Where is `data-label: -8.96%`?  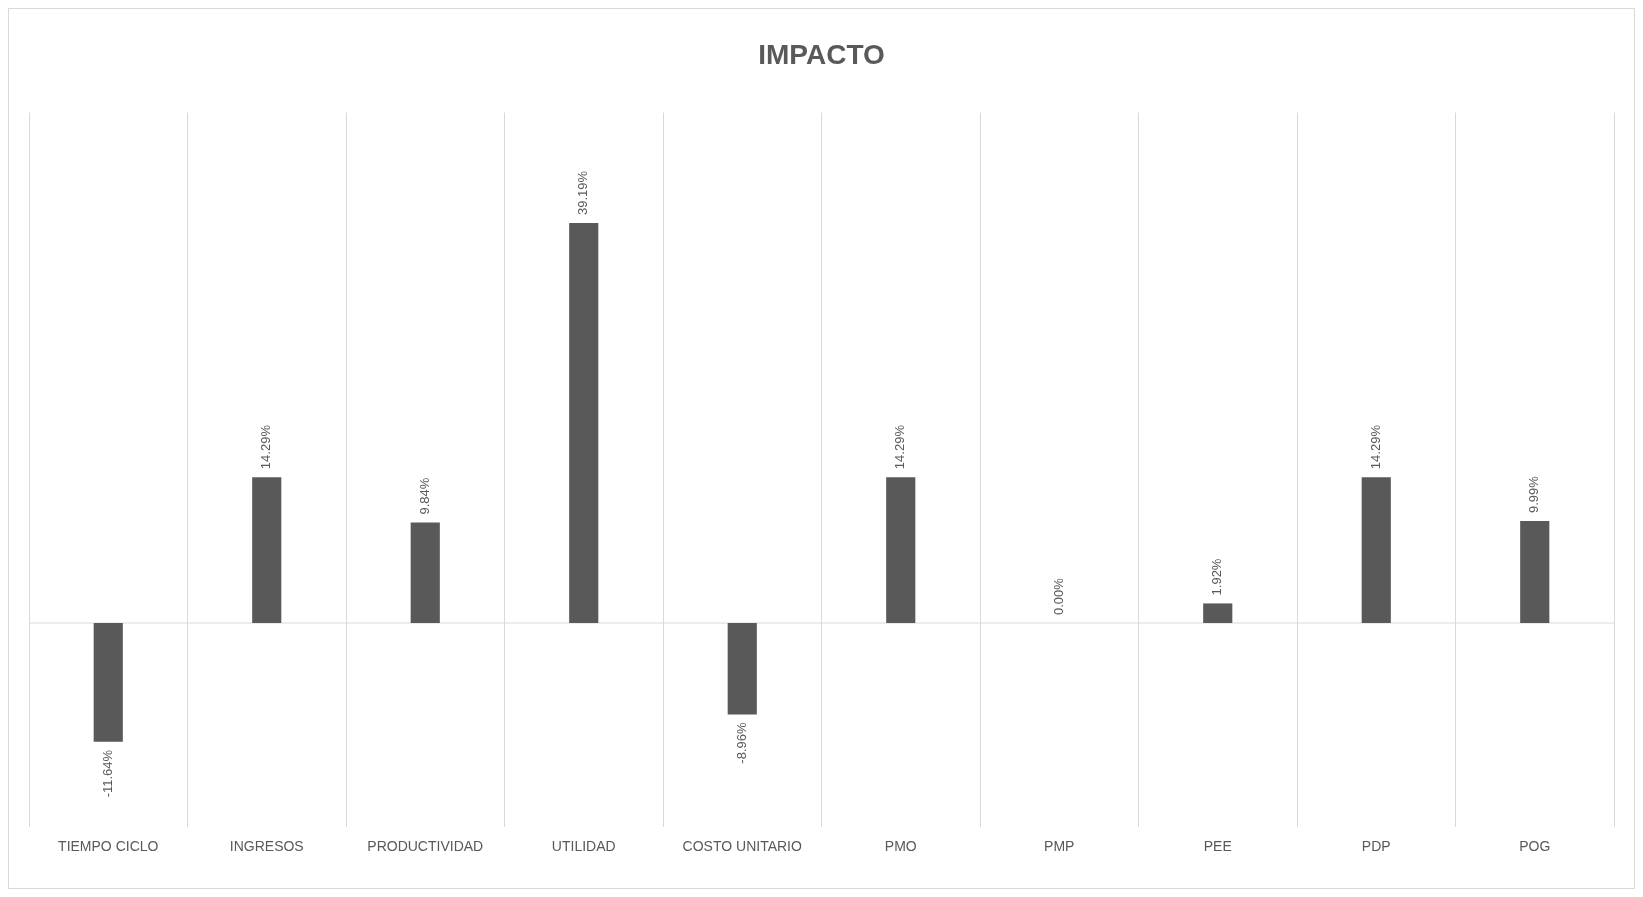 data-label: -8.96% is located at coordinates (741, 743).